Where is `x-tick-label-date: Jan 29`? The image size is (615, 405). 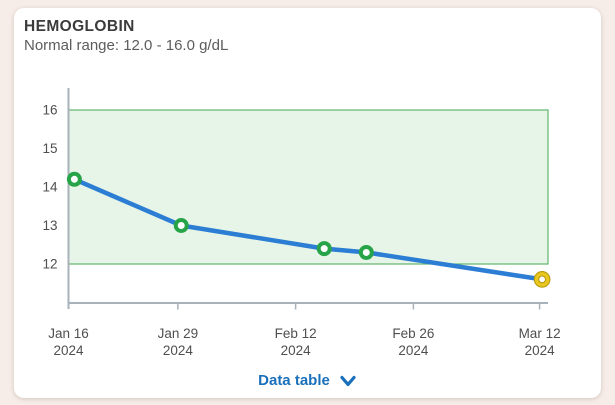 x-tick-label-date: Jan 29 is located at coordinates (178, 333).